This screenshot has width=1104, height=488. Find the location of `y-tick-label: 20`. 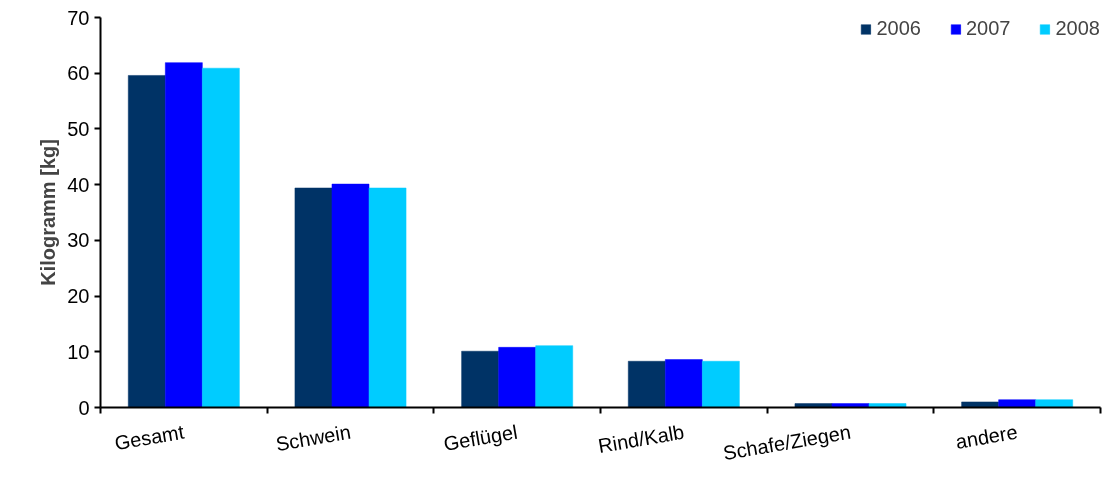

y-tick-label: 20 is located at coordinates (78, 296).